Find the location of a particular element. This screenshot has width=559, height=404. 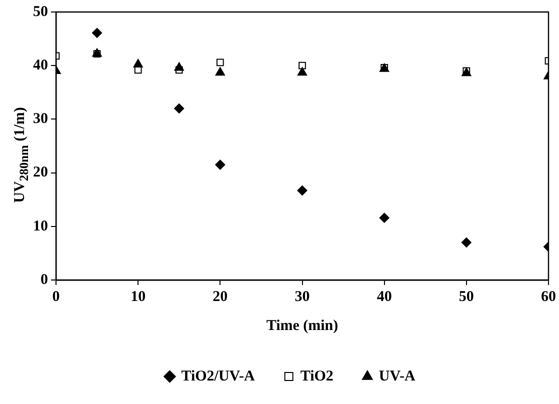

x-axis-title: Time (min) is located at coordinates (302, 326).